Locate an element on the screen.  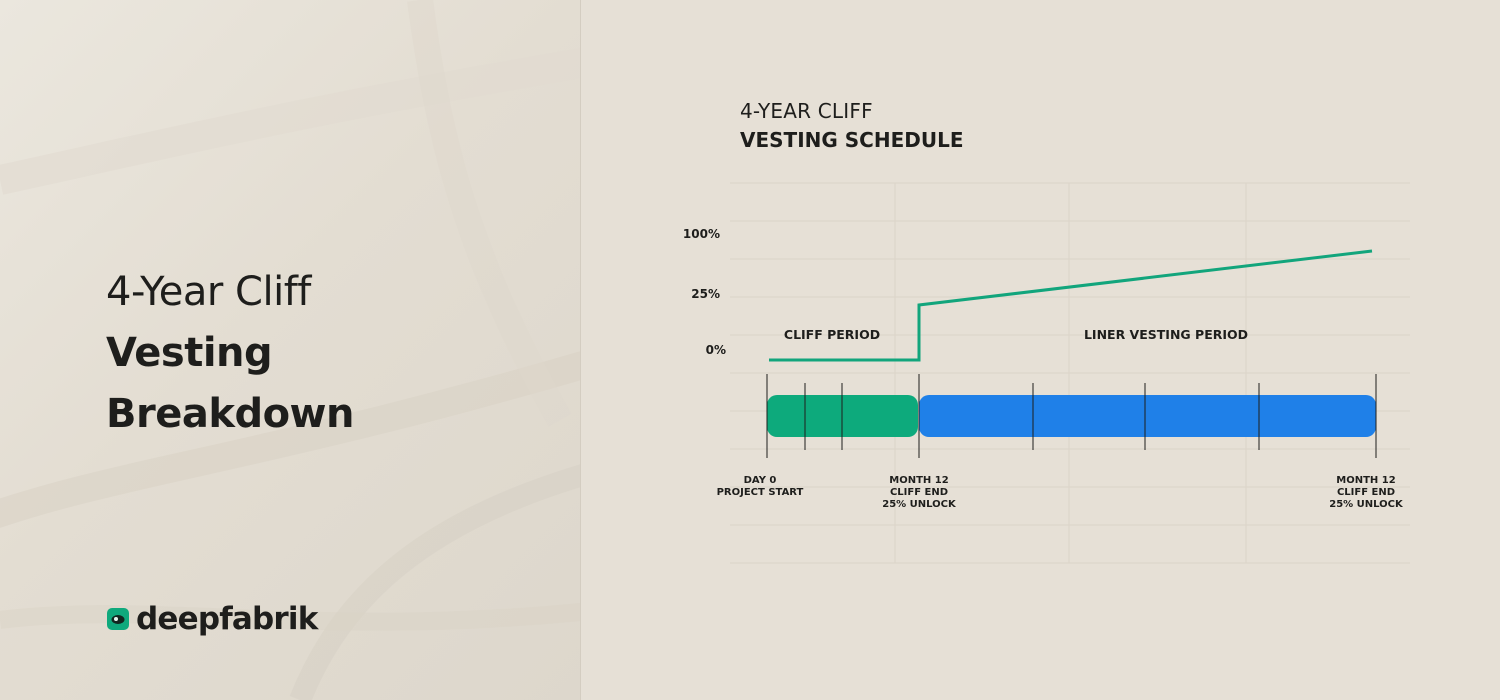
milestone-start-line-2: PROJECT START is located at coordinates (760, 492).